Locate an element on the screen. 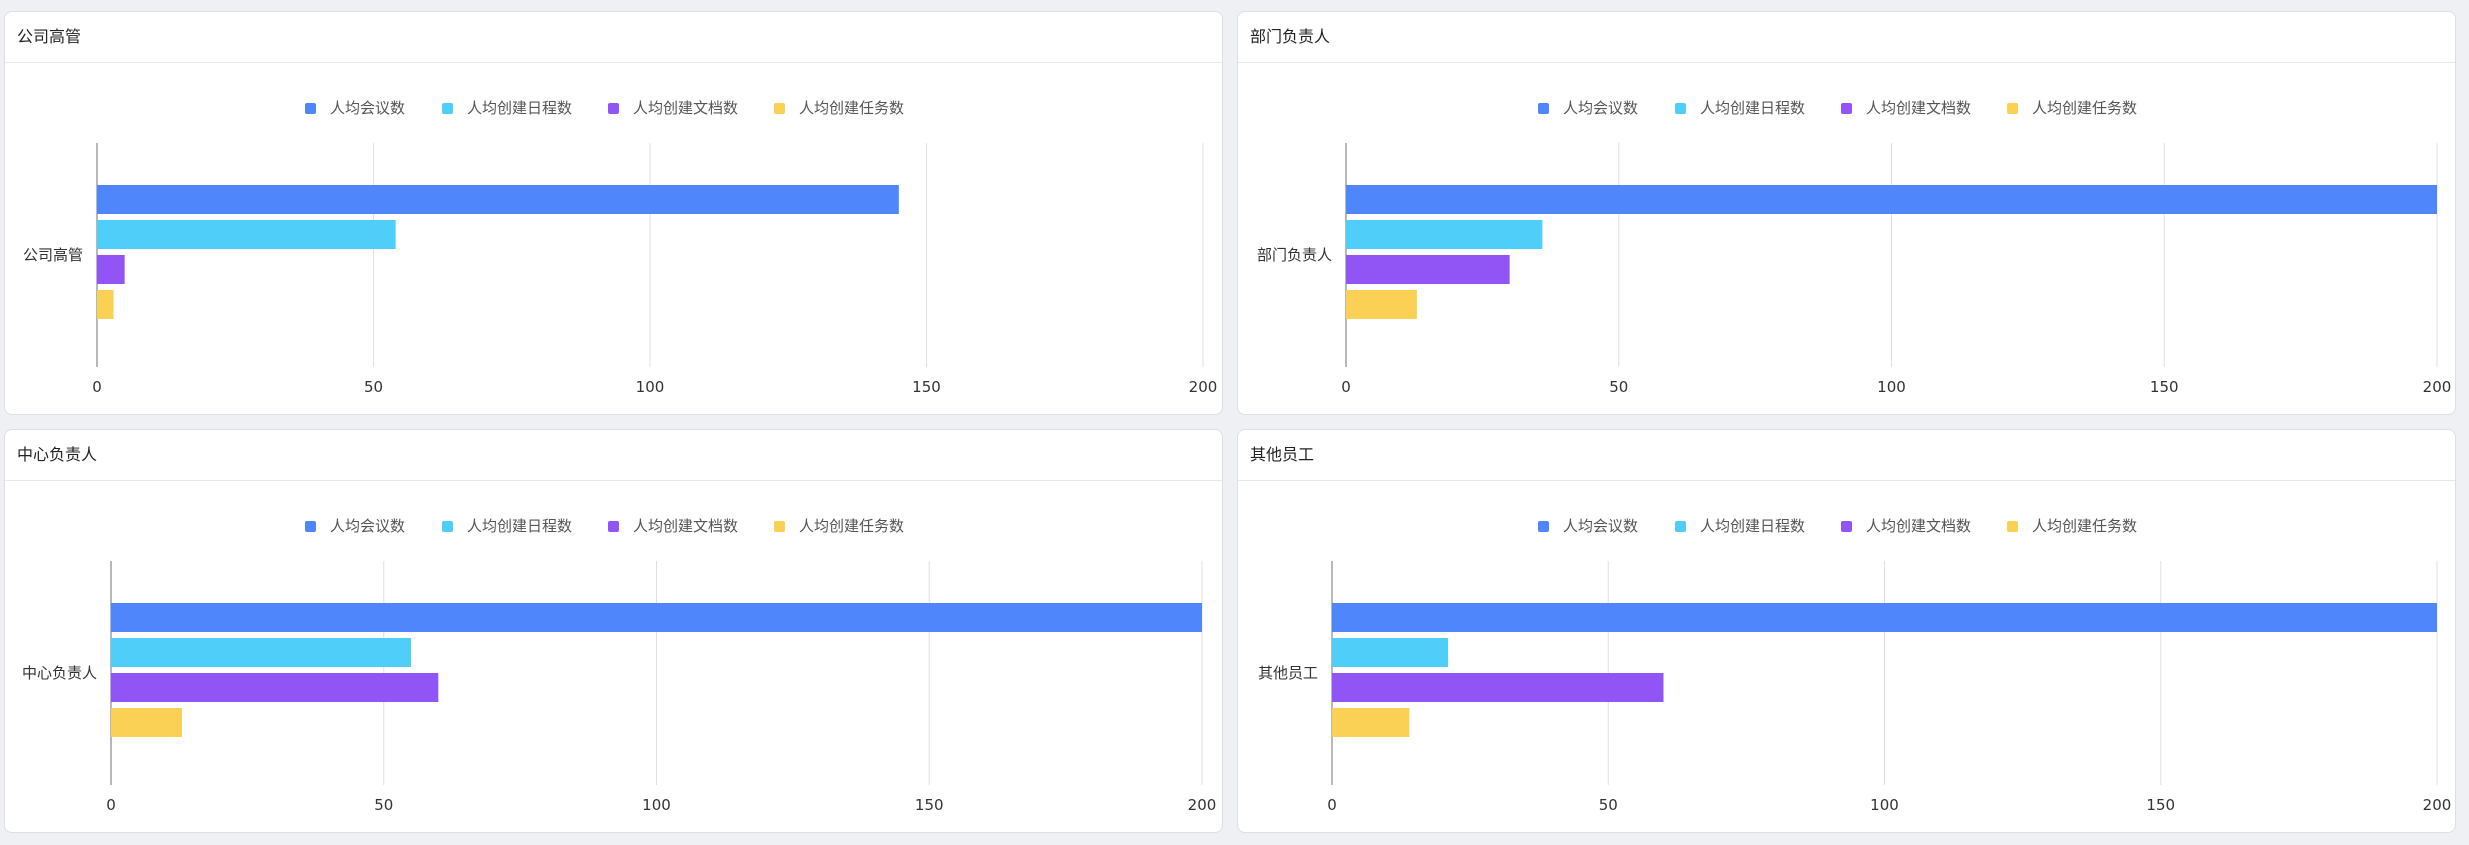 The height and width of the screenshot is (845, 2469). panel-title: 公司高管 is located at coordinates (613, 37).